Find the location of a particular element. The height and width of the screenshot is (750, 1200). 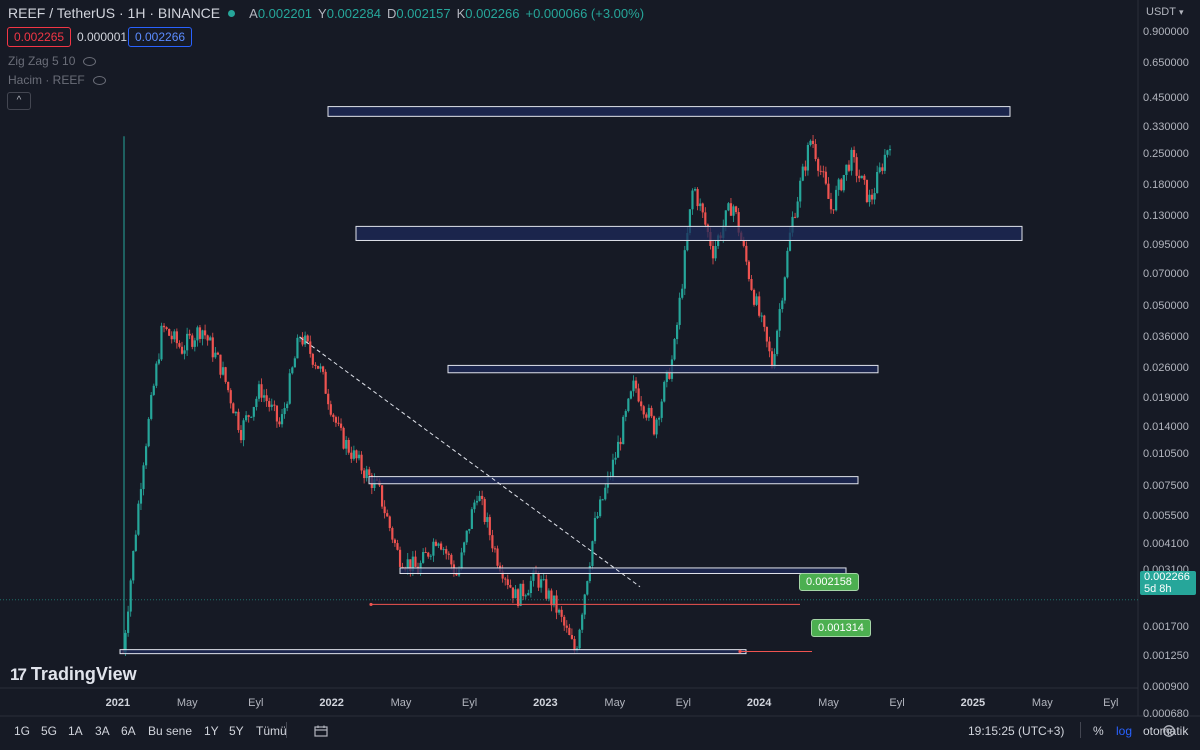

ohlc-low-key: D is located at coordinates (391, 13).